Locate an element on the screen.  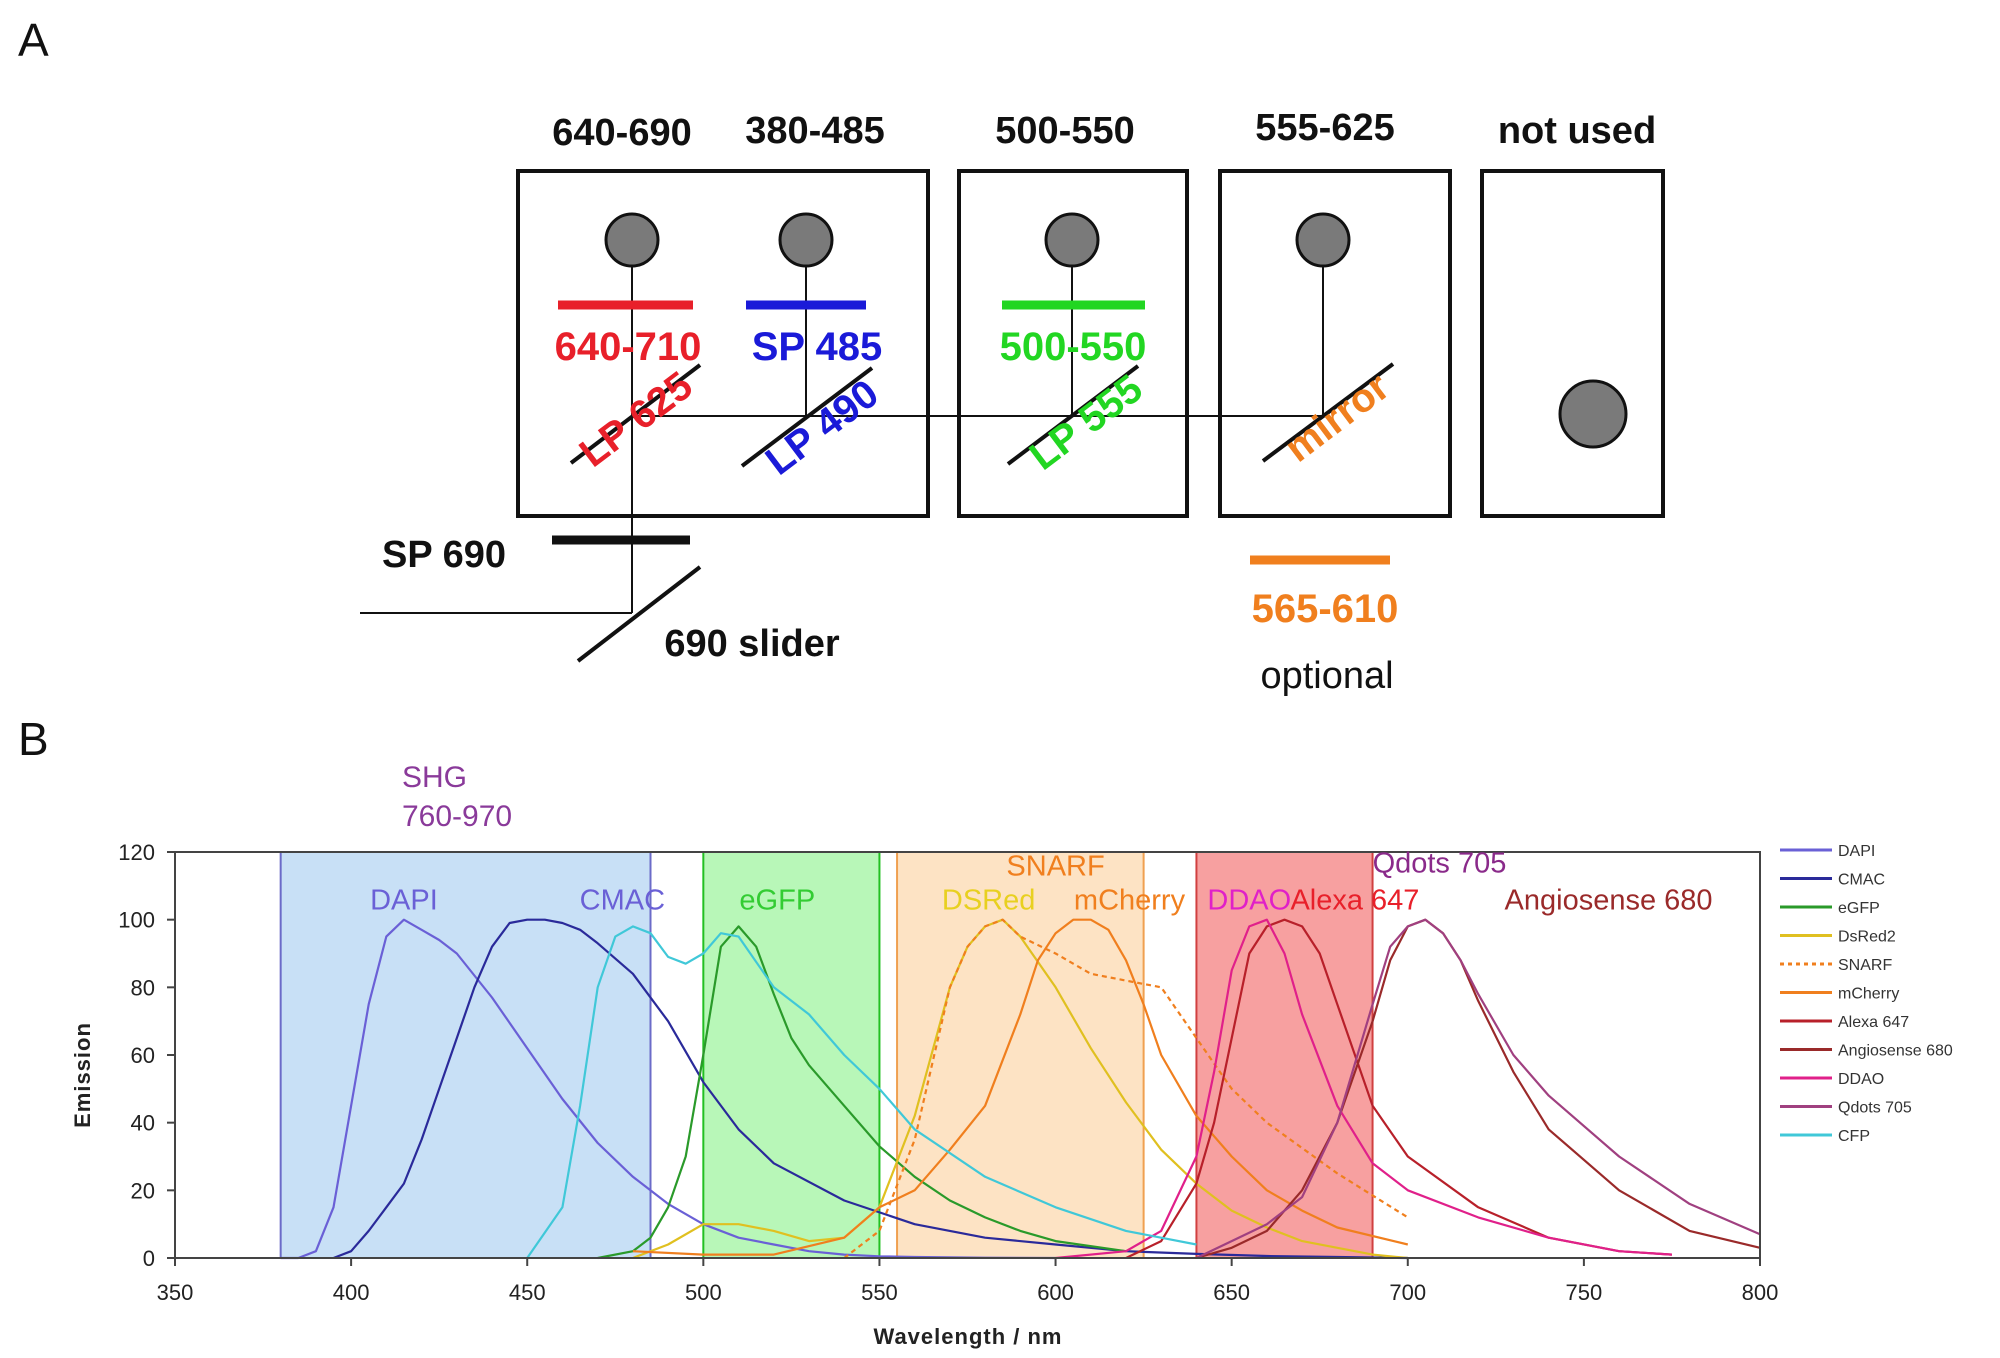
curve-label-ddao: DDAO is located at coordinates (1249, 901).